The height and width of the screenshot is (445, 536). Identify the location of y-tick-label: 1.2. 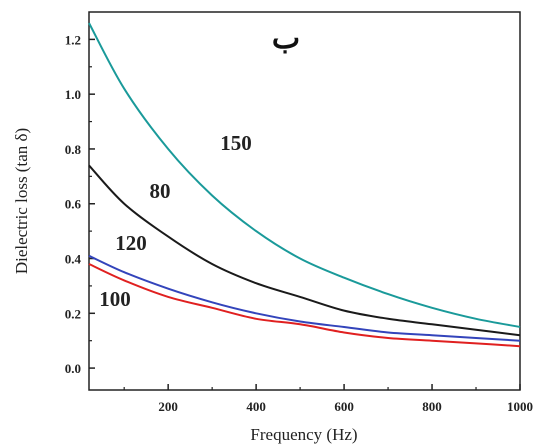
(73, 39).